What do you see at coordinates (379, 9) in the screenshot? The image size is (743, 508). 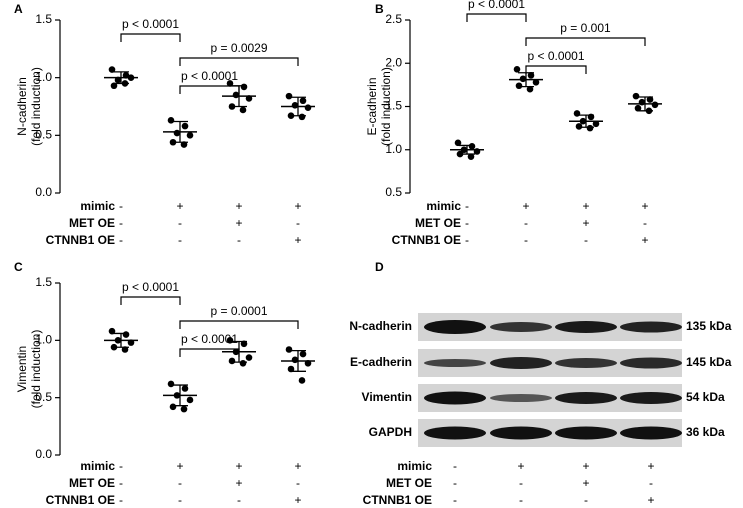 I see `panel-label: B` at bounding box center [379, 9].